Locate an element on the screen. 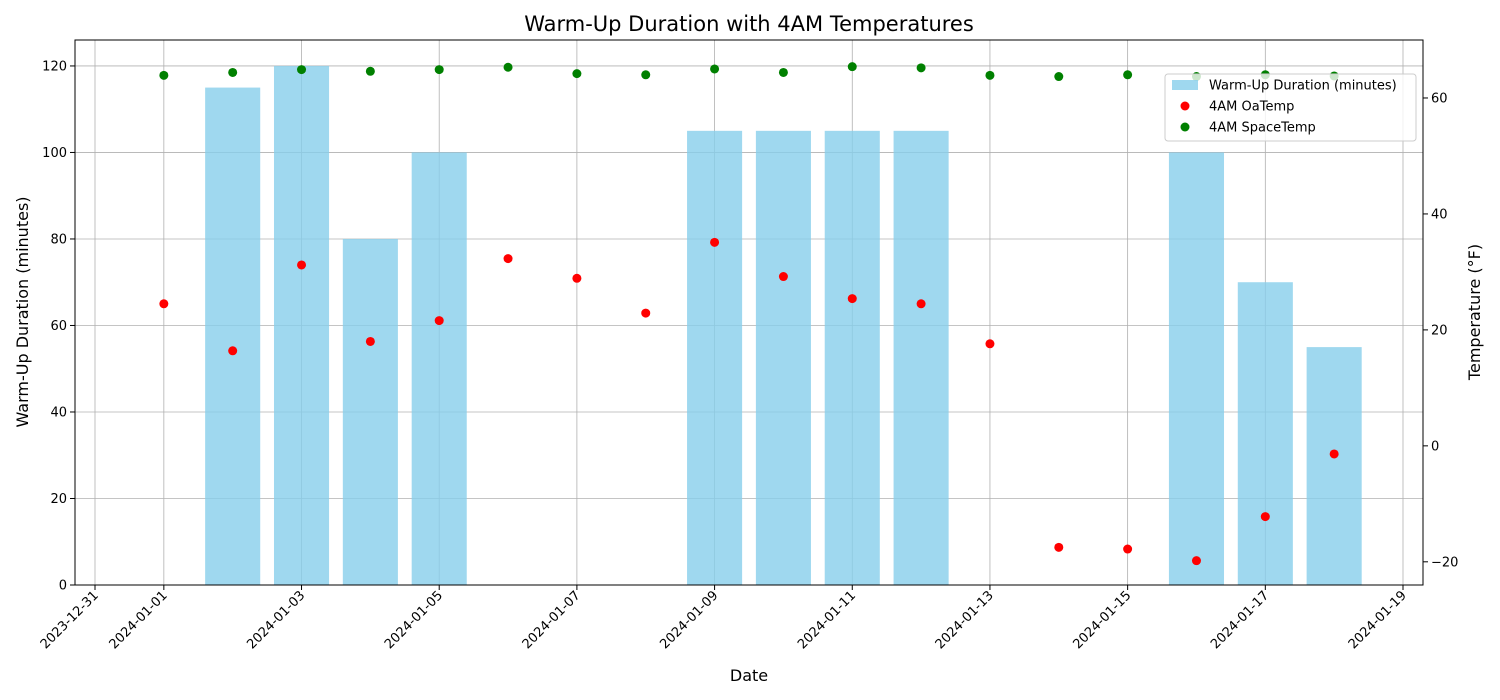 This screenshot has width=1500, height=700. y-tick-label: 60 is located at coordinates (58, 326).